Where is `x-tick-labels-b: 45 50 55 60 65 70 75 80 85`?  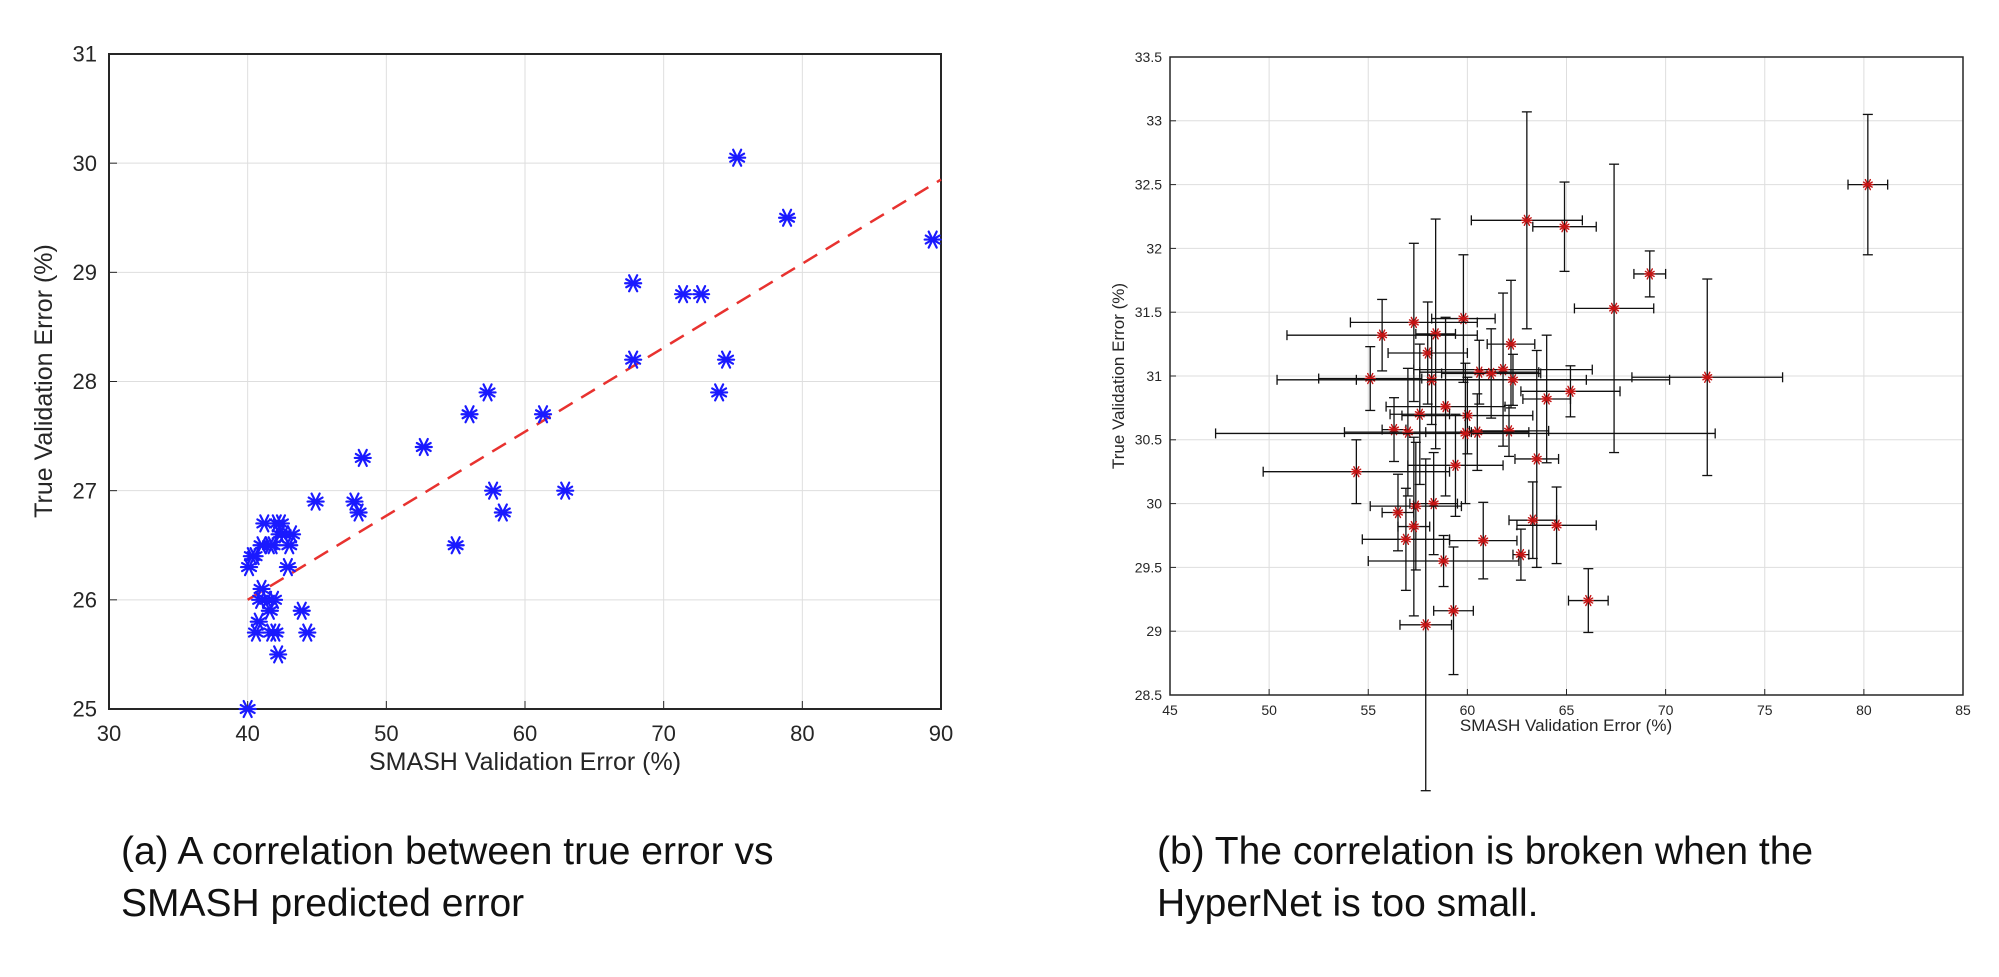 x-tick-labels-b: 45 50 55 60 65 70 75 80 85 is located at coordinates (1566, 710).